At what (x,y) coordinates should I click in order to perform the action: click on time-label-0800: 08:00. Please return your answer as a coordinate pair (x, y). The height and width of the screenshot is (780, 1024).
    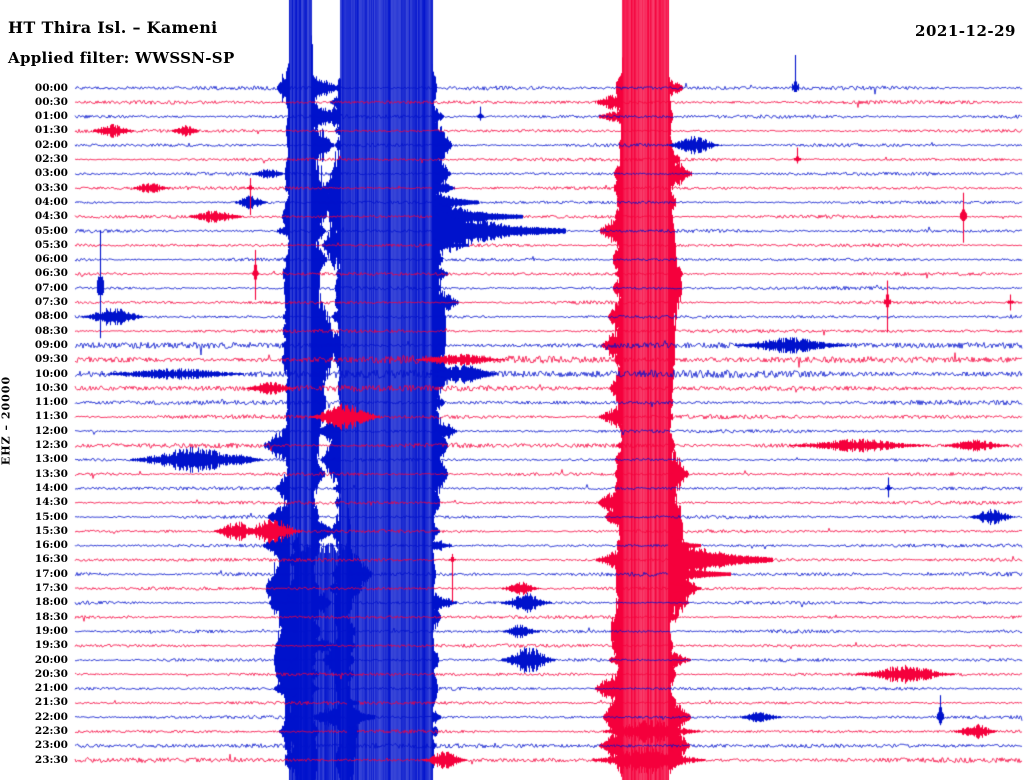
    Looking at the image, I should click on (51, 316).